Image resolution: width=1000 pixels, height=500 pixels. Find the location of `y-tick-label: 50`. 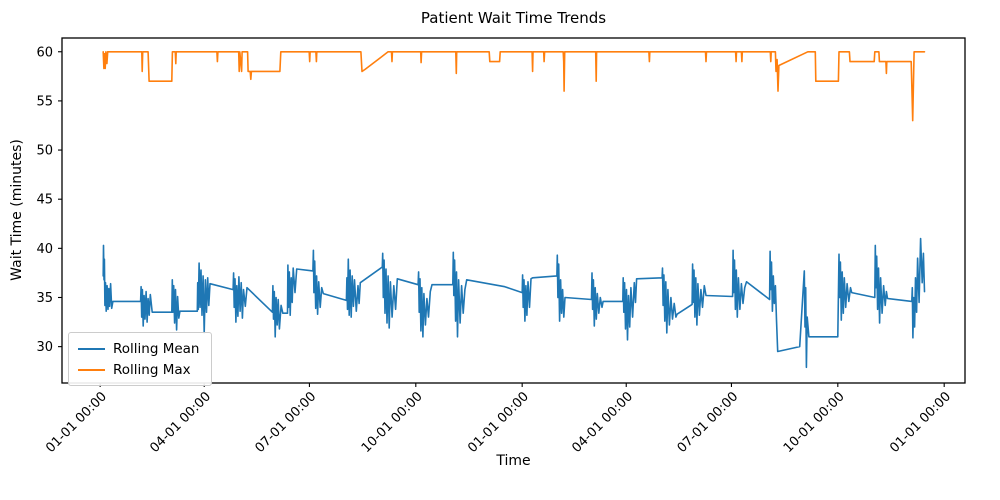

y-tick-label: 50 is located at coordinates (44, 151).